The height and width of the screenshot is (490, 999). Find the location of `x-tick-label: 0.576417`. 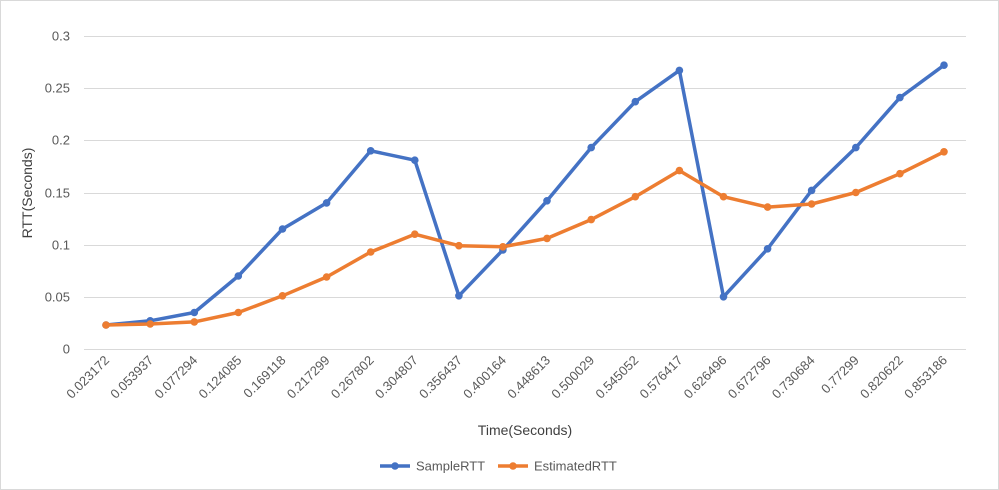

x-tick-label: 0.576417 is located at coordinates (661, 377).